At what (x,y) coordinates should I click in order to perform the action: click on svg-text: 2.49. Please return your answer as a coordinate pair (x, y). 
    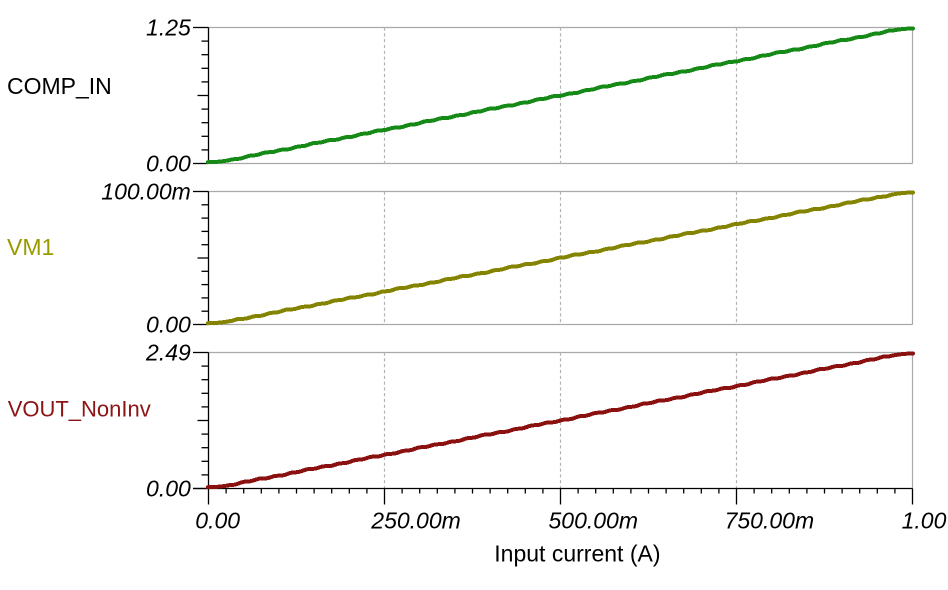
    Looking at the image, I should click on (168, 352).